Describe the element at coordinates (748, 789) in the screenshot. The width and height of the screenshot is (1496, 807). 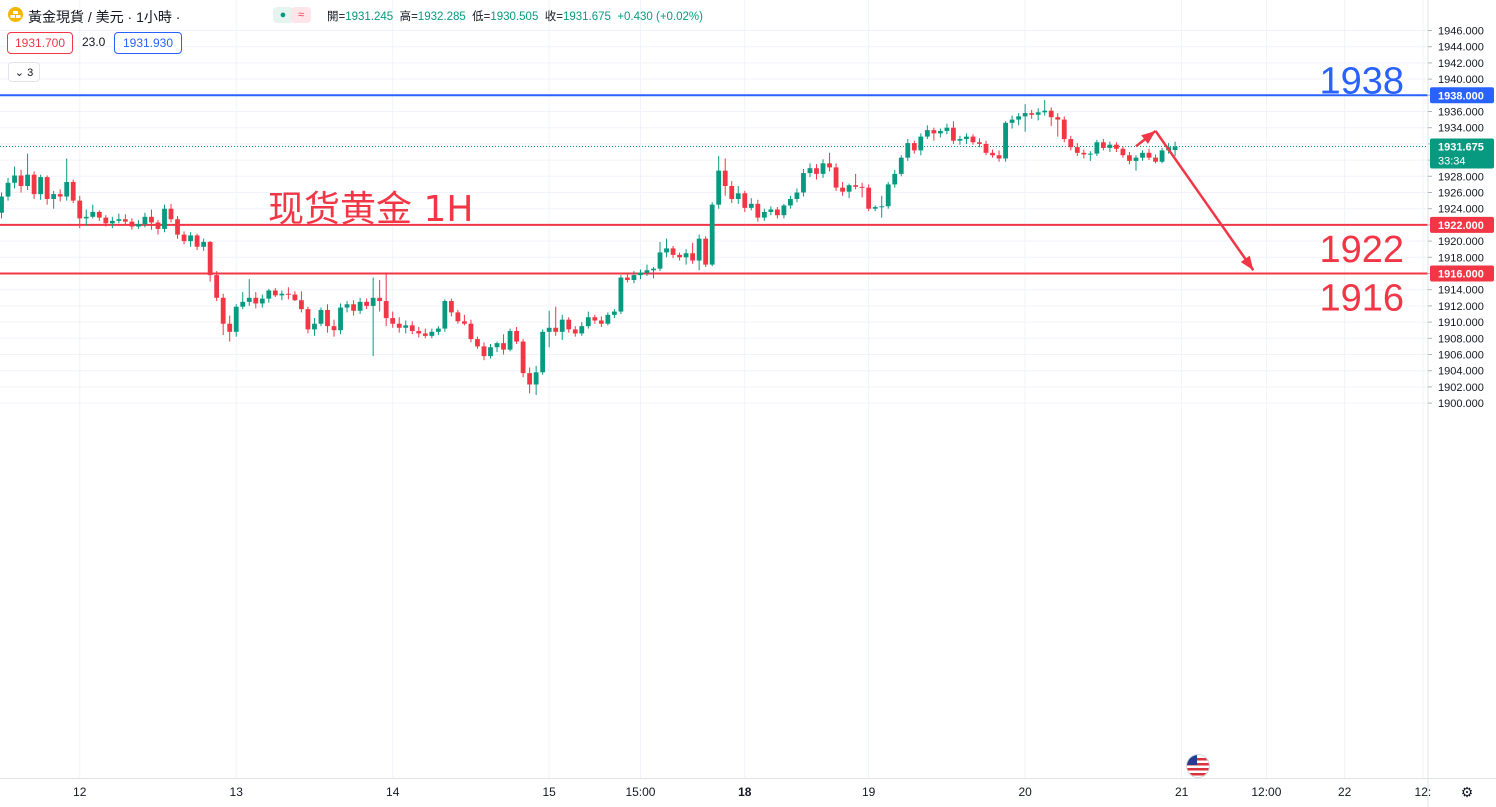
I see `time-axis: 12 13 14 15 15:00 18 19 20 21 12:00 22 12:` at that location.